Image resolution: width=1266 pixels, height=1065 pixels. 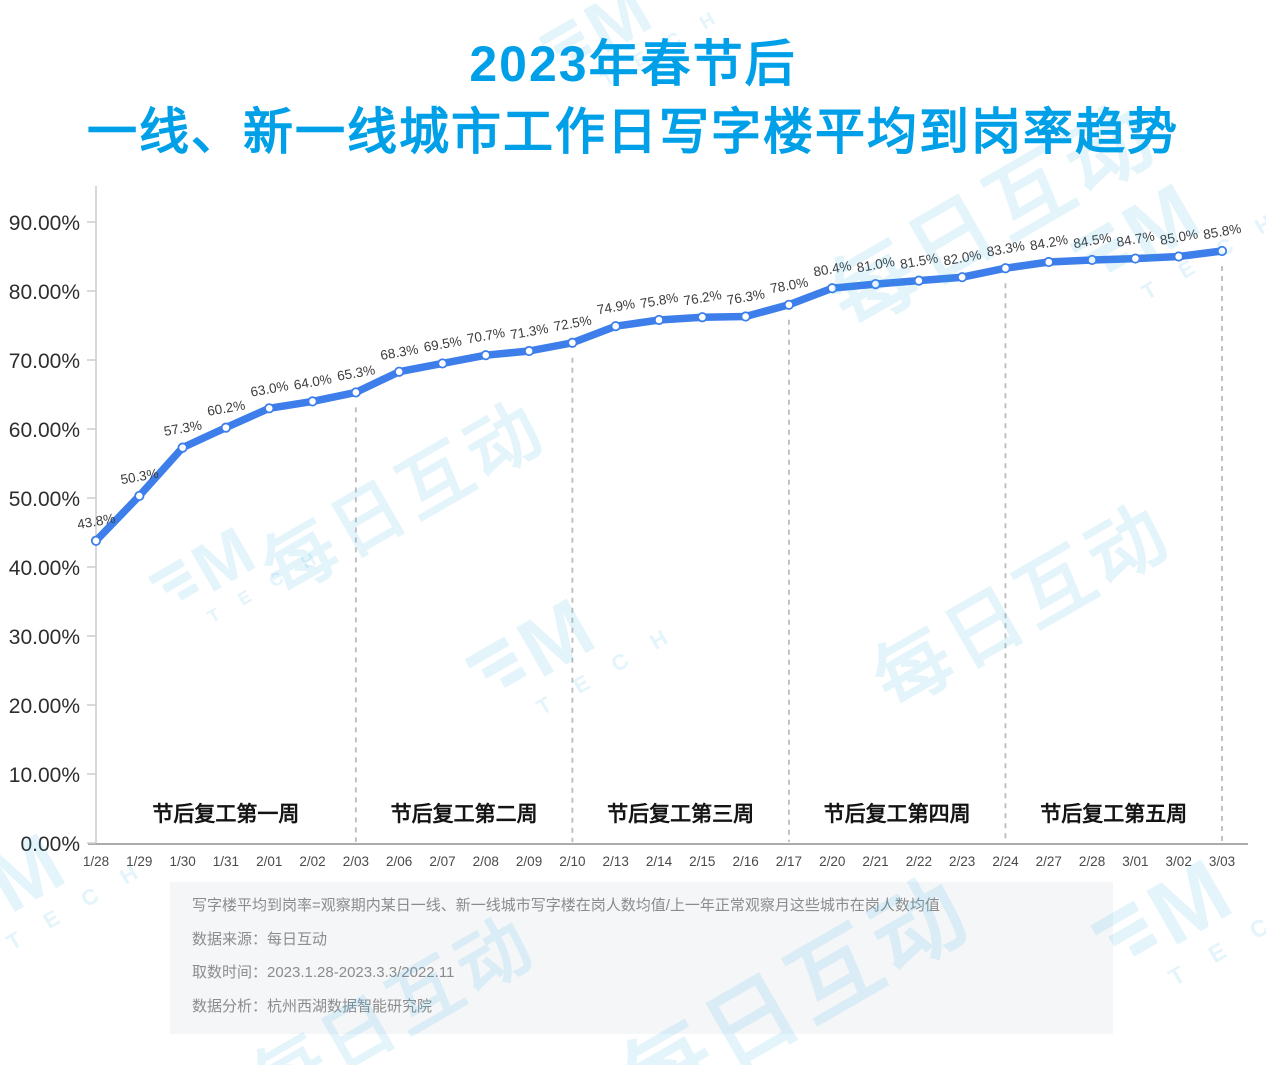 I want to click on x-tick-label: 1/30, so click(x=182, y=861).